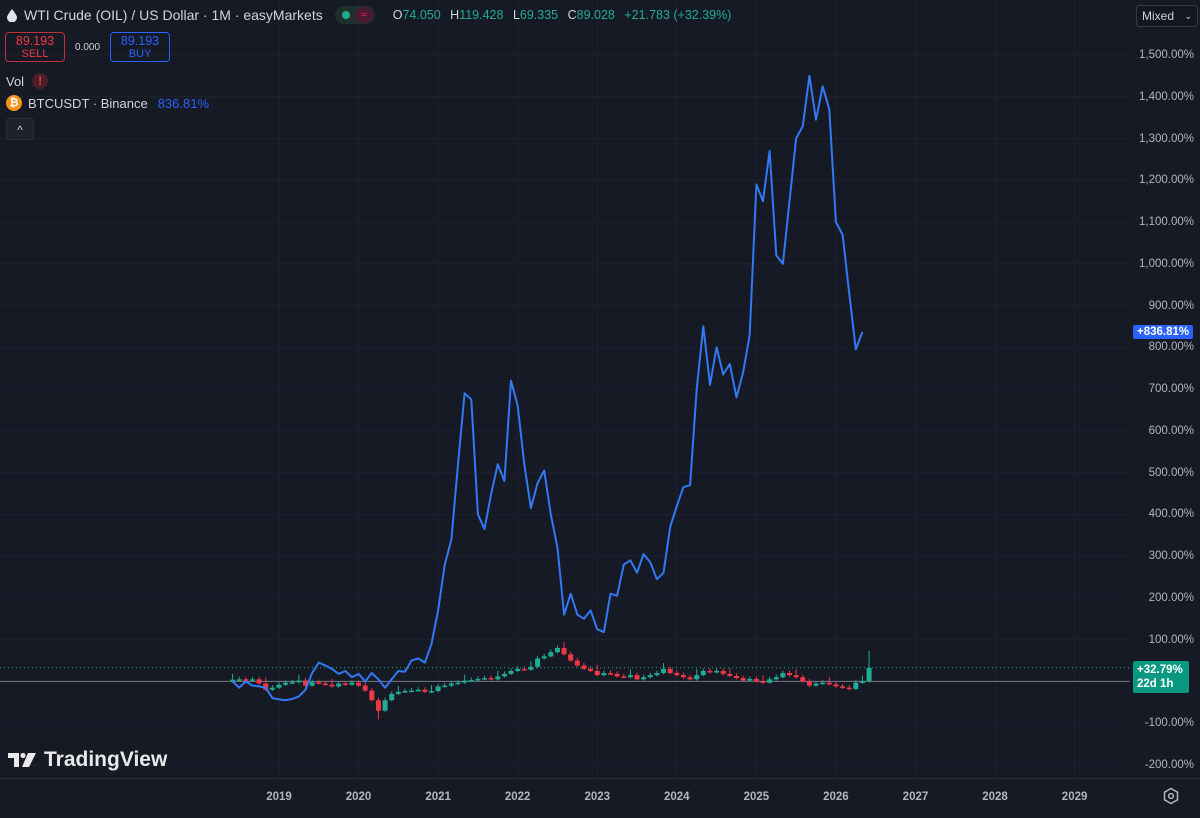 The width and height of the screenshot is (1200, 818). Describe the element at coordinates (1166, 180) in the screenshot. I see `price-axis-tick: 1,200.00%` at that location.